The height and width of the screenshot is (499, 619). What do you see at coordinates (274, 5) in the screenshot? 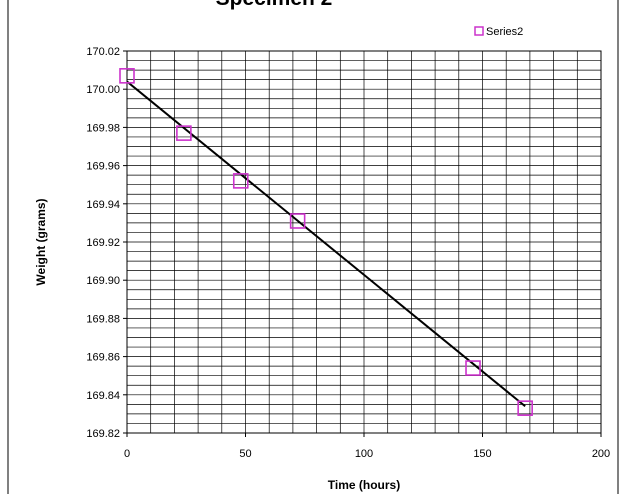
I see `chart-title: Specimen 2` at bounding box center [274, 5].